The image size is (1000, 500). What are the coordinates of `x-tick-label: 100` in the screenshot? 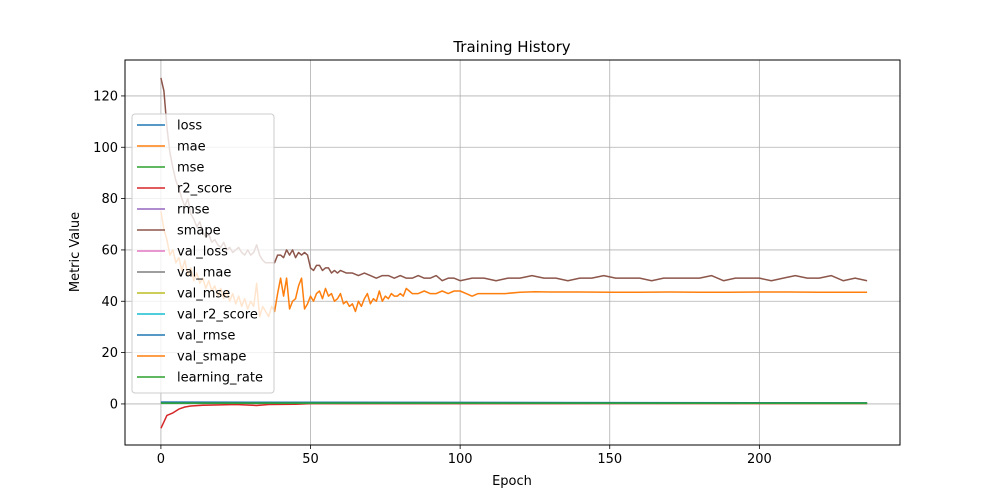 It's located at (460, 459).